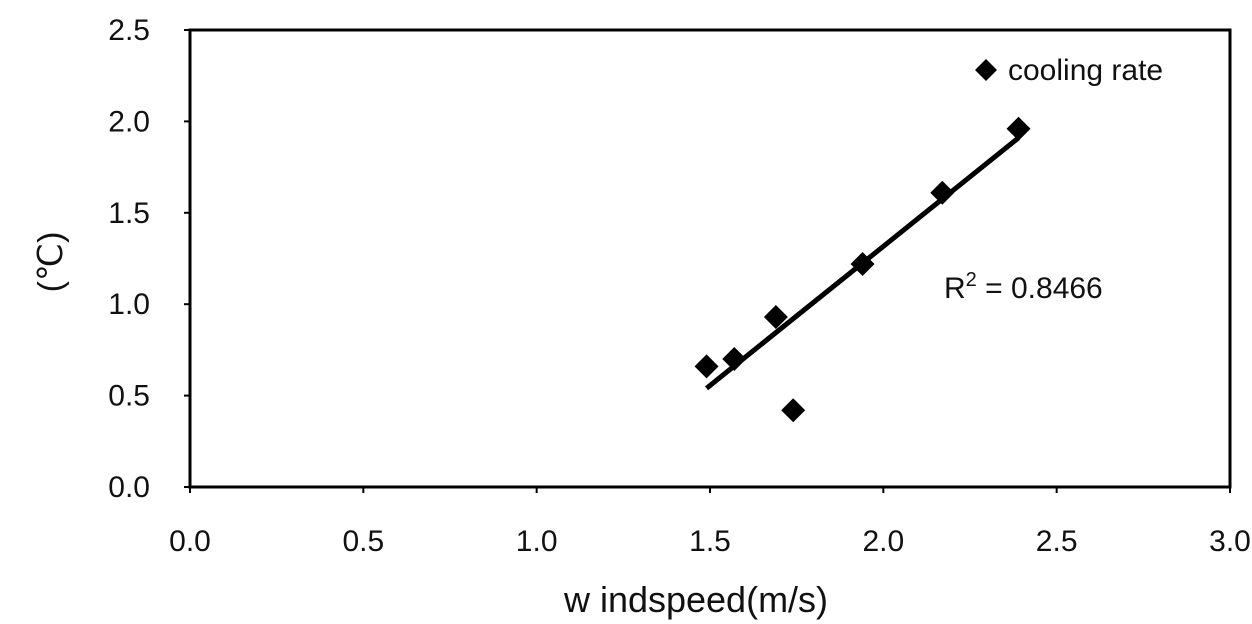 The width and height of the screenshot is (1252, 624). Describe the element at coordinates (129, 213) in the screenshot. I see `y-tick-label: 1.5` at that location.